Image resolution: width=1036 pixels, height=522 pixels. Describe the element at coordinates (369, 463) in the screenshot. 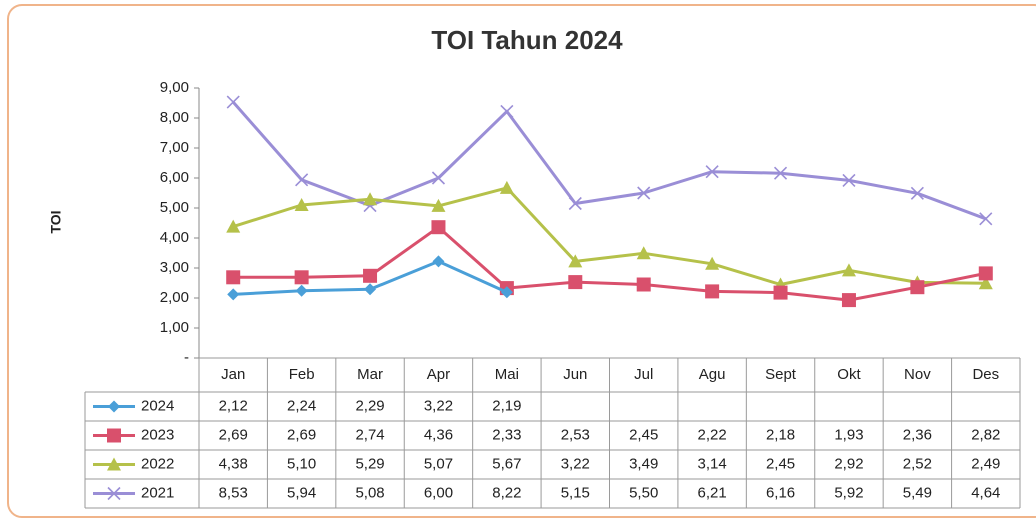

I see `table-value: 5,29` at that location.